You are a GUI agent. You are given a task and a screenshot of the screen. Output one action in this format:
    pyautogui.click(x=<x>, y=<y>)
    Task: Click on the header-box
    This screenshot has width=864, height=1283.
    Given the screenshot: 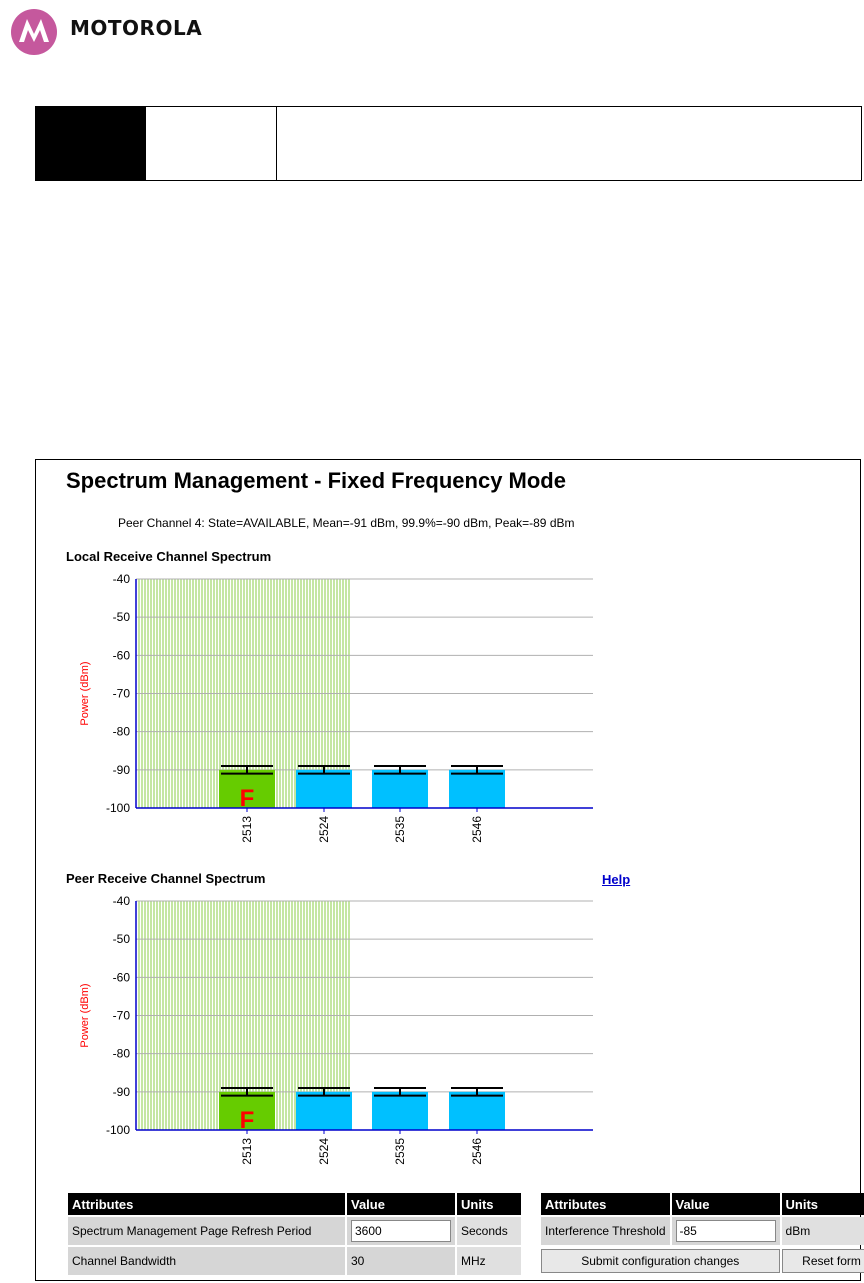 What is the action you would take?
    pyautogui.click(x=448, y=143)
    